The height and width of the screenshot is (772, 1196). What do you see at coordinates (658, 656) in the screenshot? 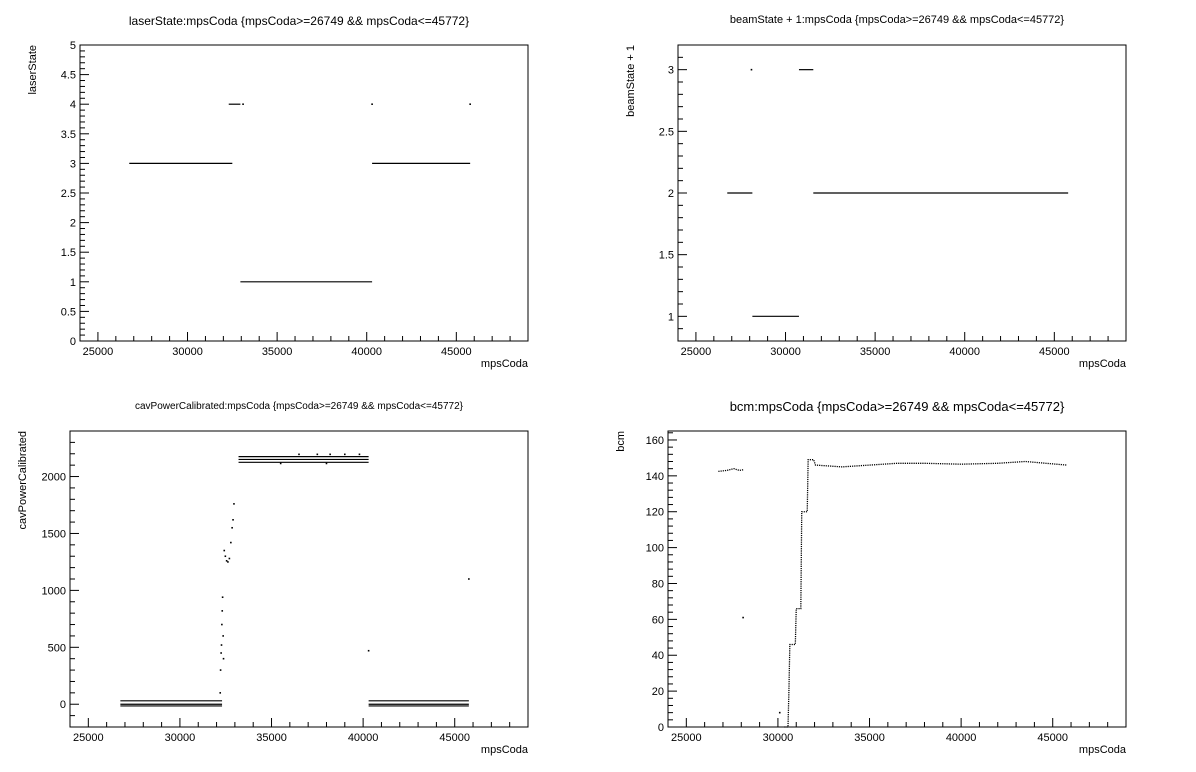
I see `y-tick-label: 40` at bounding box center [658, 656].